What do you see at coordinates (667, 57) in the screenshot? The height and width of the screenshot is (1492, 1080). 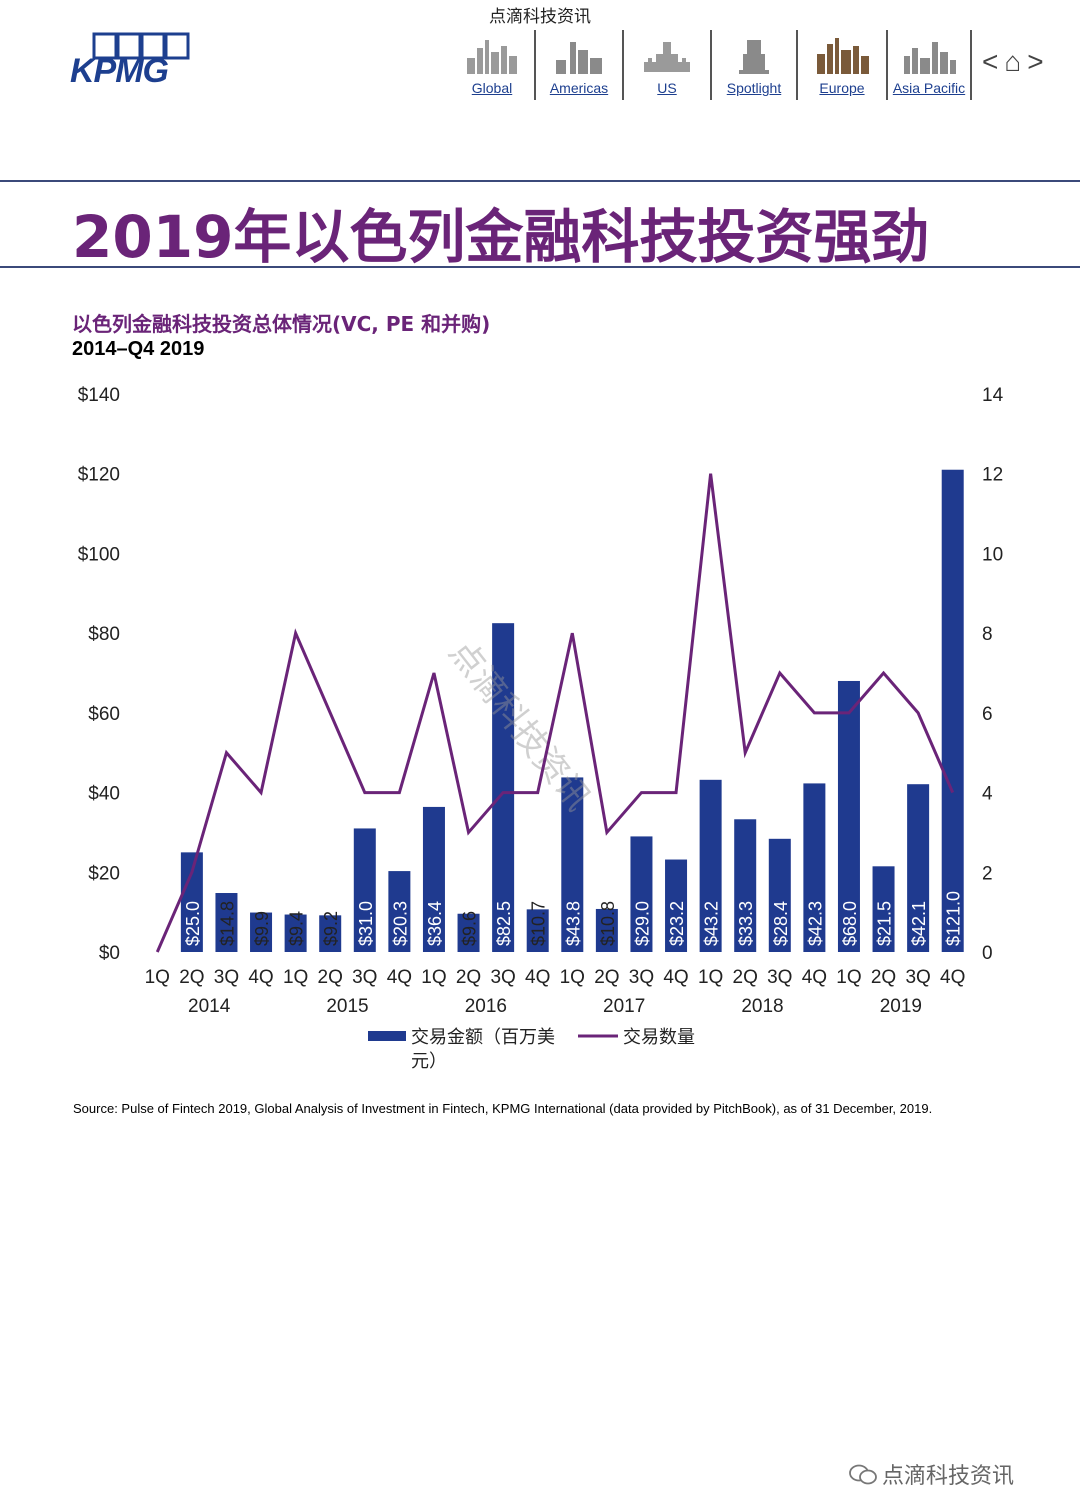 I see `capitol-skyline-icon` at bounding box center [667, 57].